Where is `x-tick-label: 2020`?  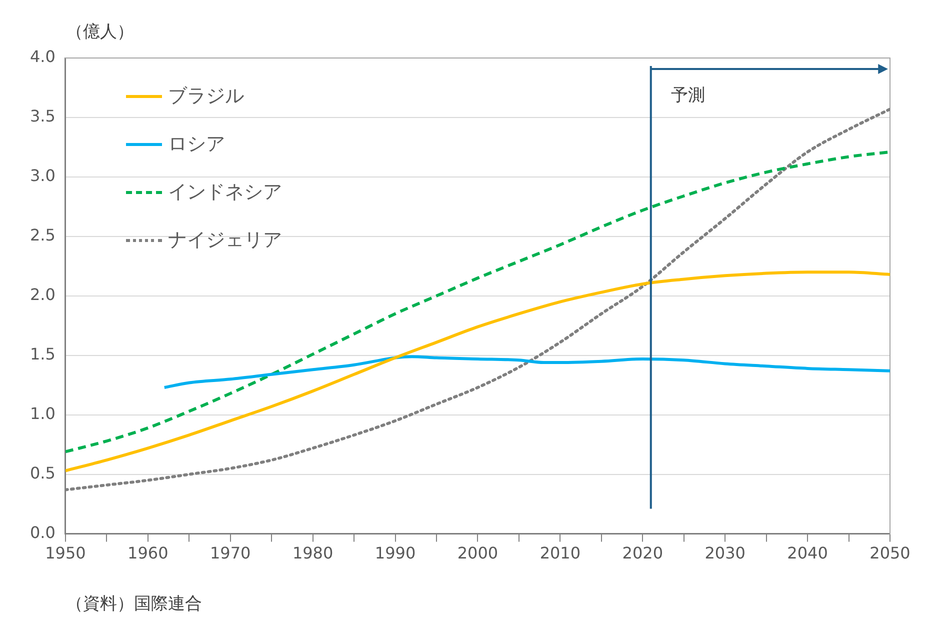 x-tick-label: 2020 is located at coordinates (642, 553).